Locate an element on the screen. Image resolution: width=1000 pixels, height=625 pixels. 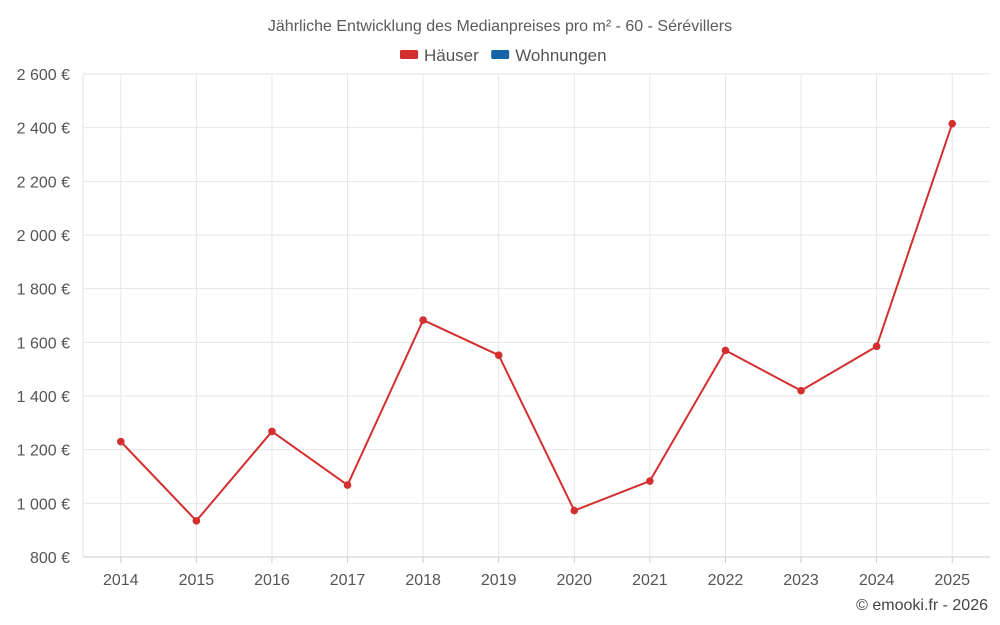
y-tick-label: 2 600 € is located at coordinates (43, 75).